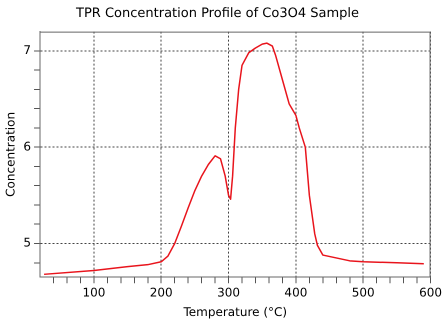 The image size is (445, 324). I want to click on y-tick-label: 7, so click(27, 49).